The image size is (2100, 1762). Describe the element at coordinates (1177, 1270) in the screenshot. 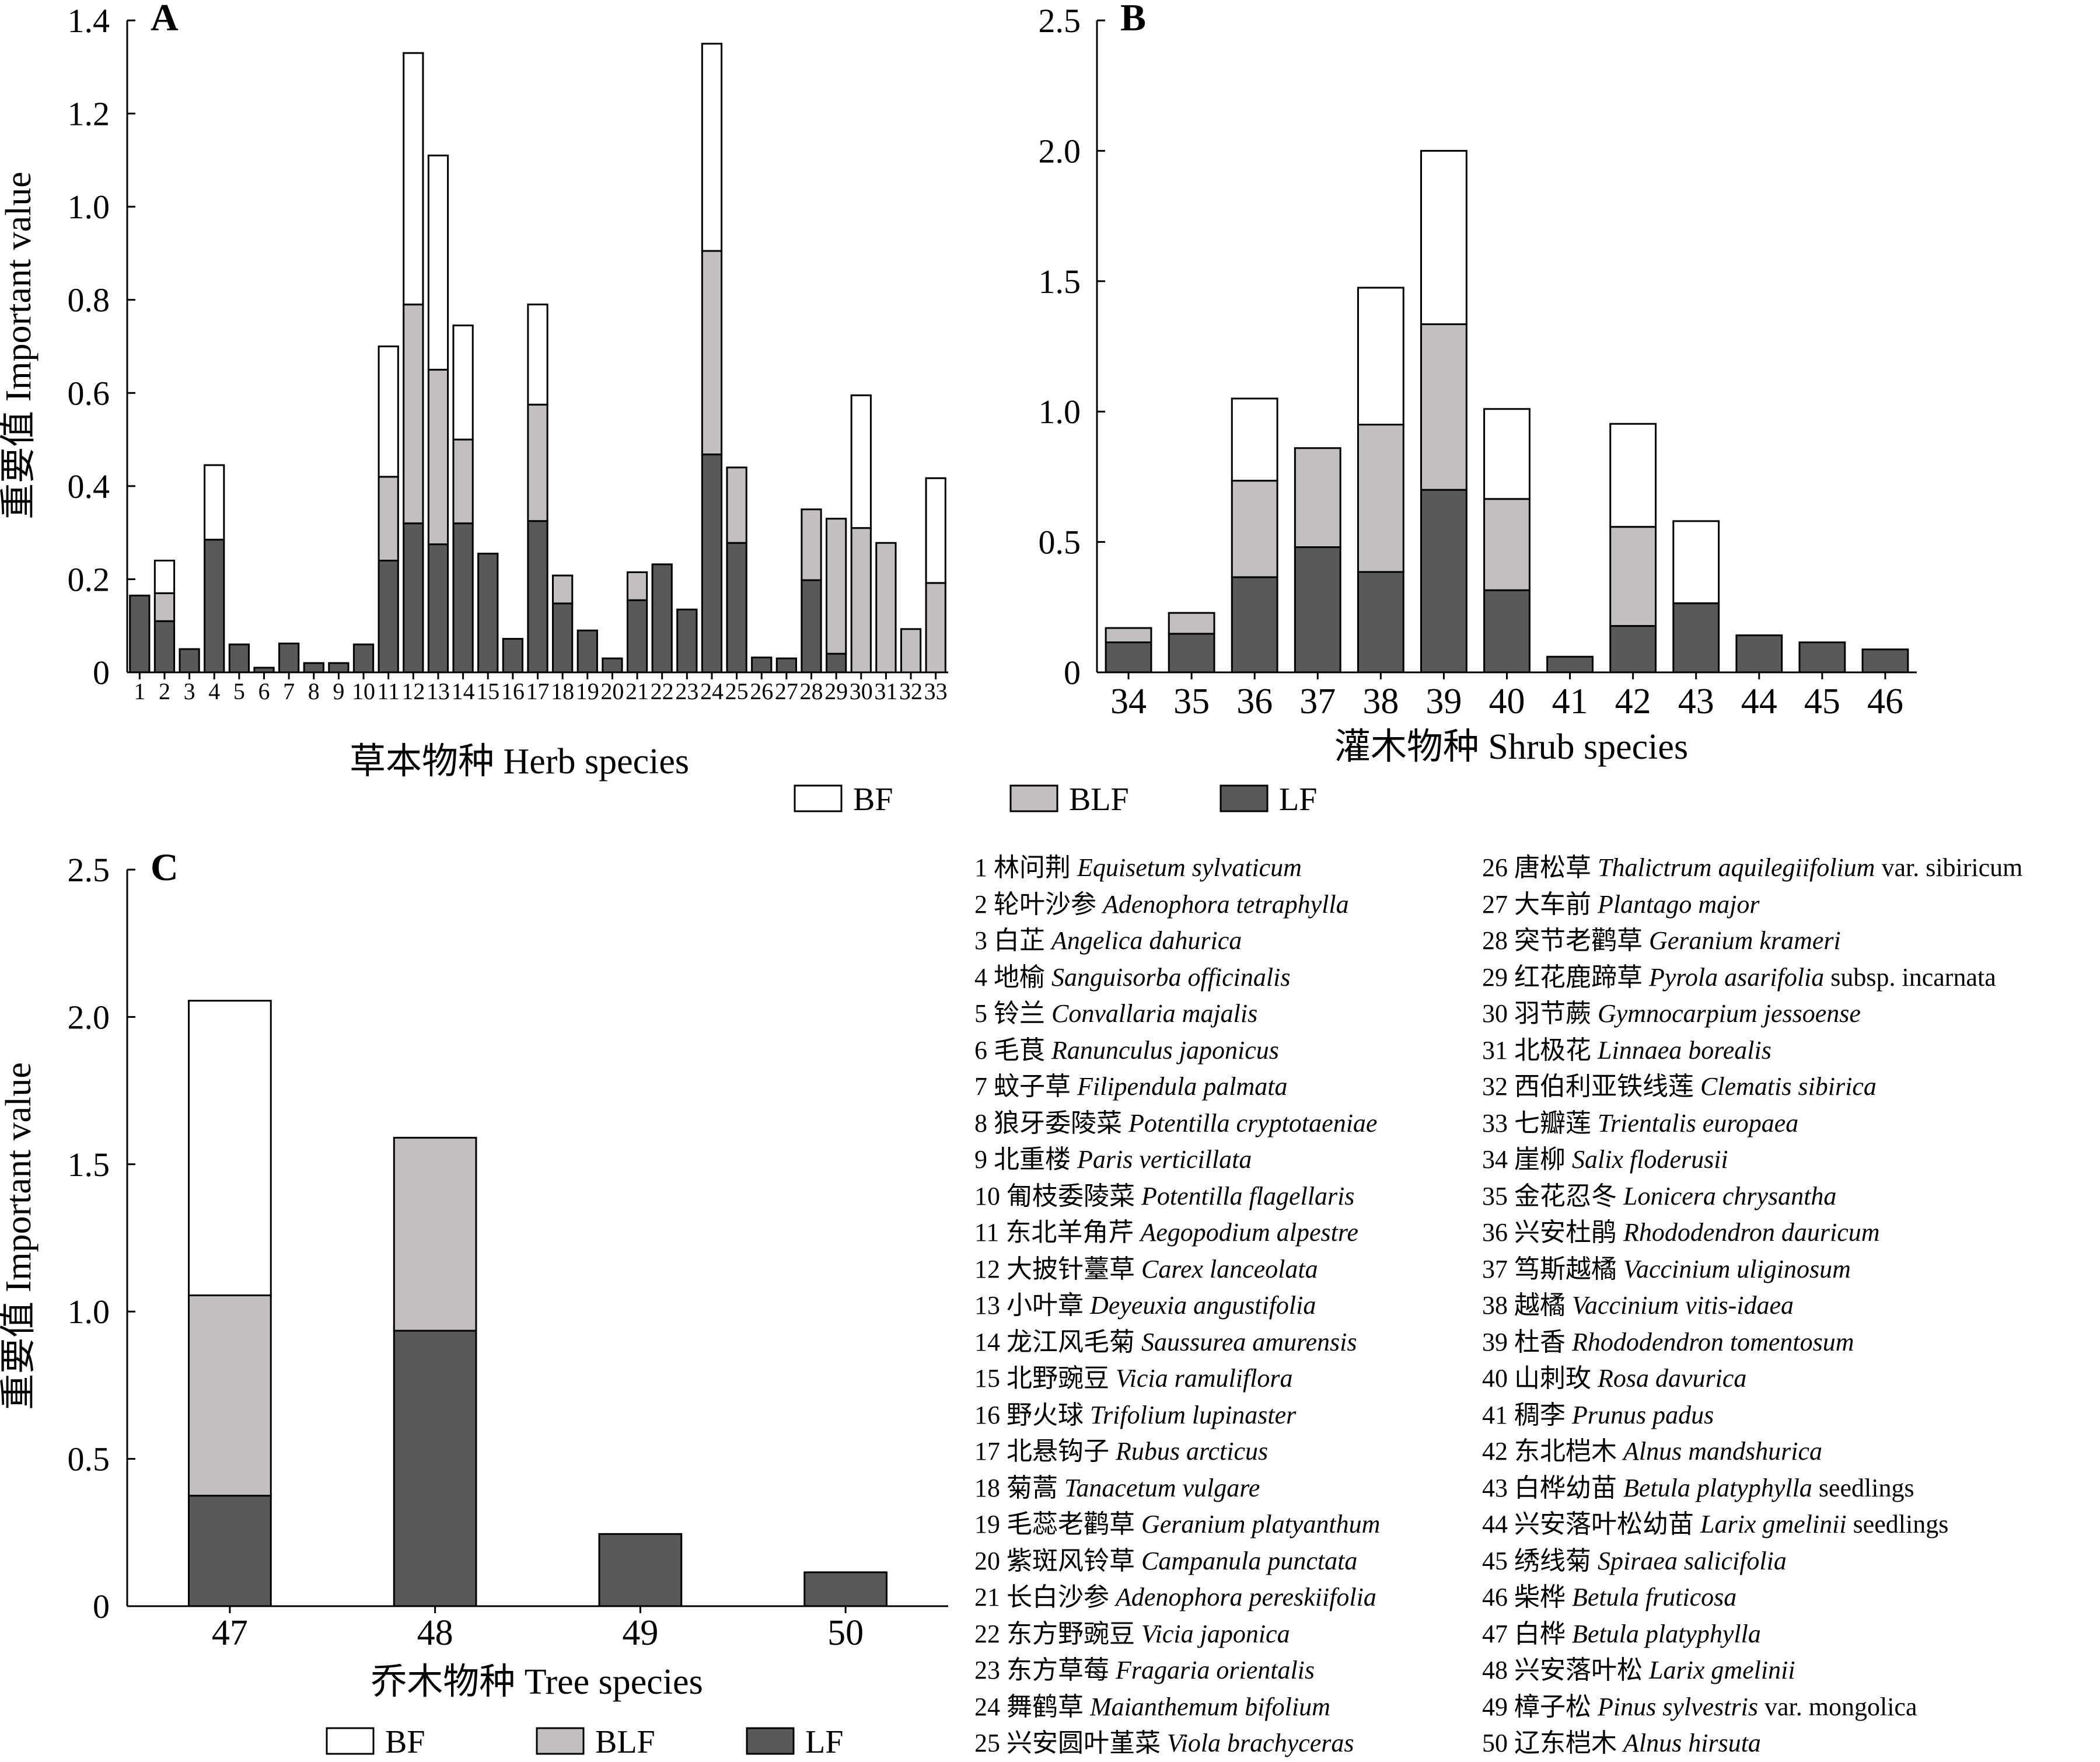

I see `species-entry: 12 大披针薹草 Carex lanceolata` at that location.